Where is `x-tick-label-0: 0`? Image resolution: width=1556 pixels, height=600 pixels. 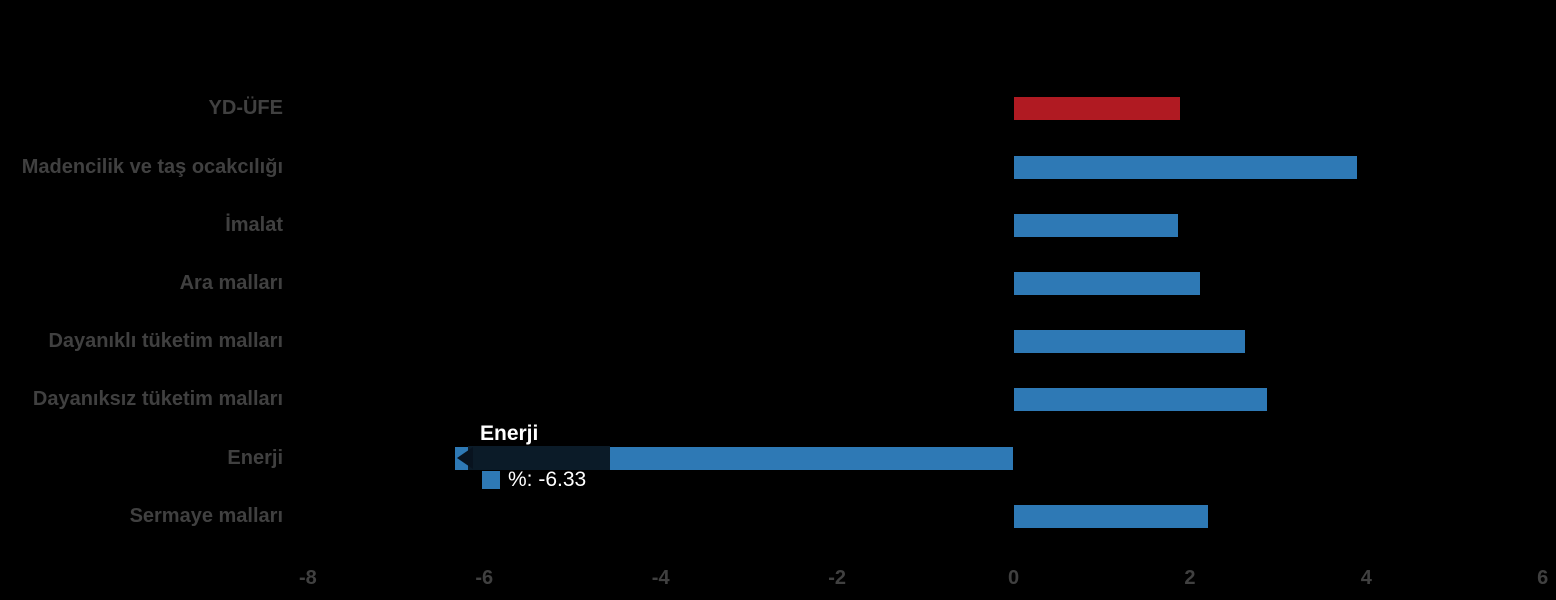 x-tick-label-0: 0 is located at coordinates (1013, 578).